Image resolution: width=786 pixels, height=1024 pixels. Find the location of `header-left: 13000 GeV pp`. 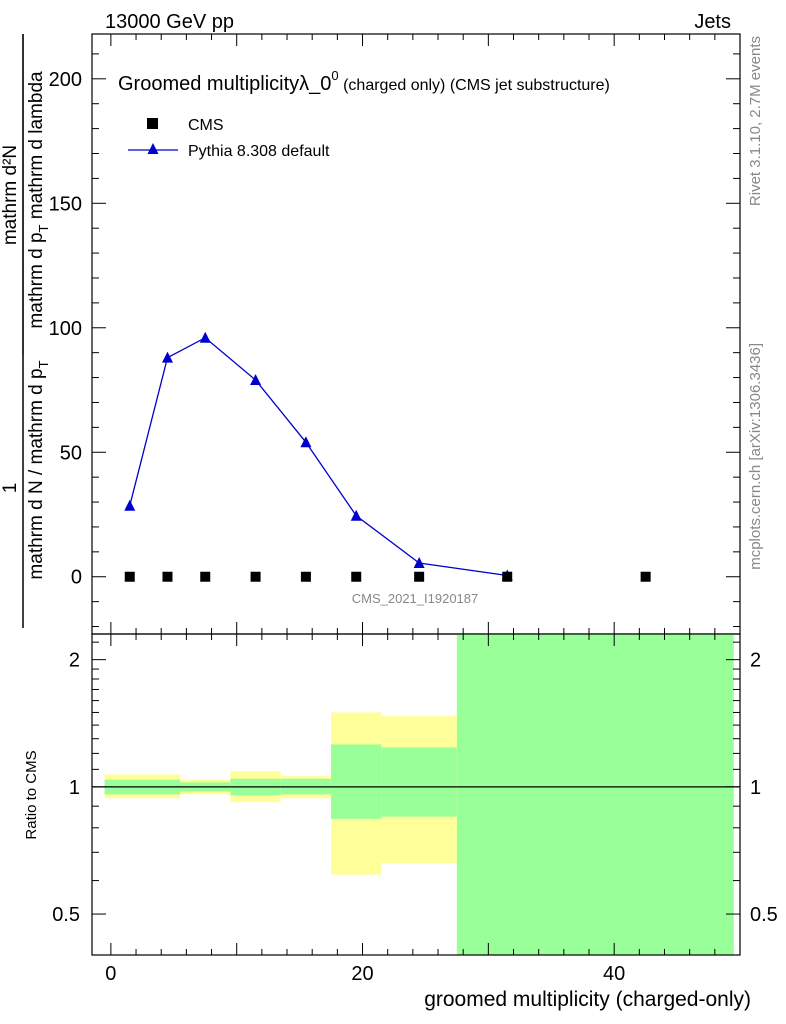

header-left: 13000 GeV pp is located at coordinates (169, 22).